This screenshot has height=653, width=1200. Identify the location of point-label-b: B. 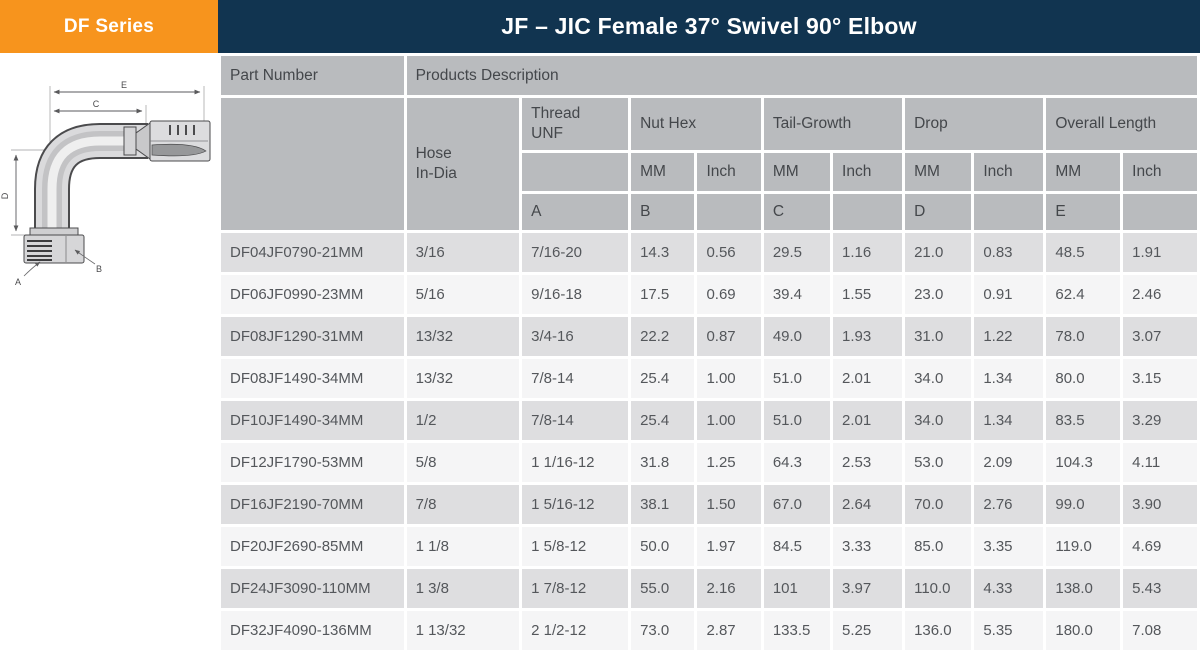
(99, 269).